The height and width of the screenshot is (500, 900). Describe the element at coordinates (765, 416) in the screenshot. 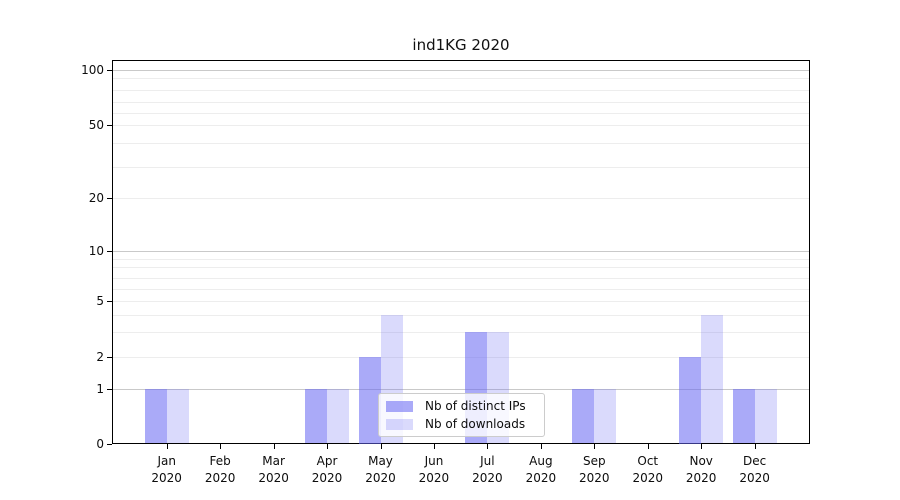

I see `bar-downloads-dec` at that location.